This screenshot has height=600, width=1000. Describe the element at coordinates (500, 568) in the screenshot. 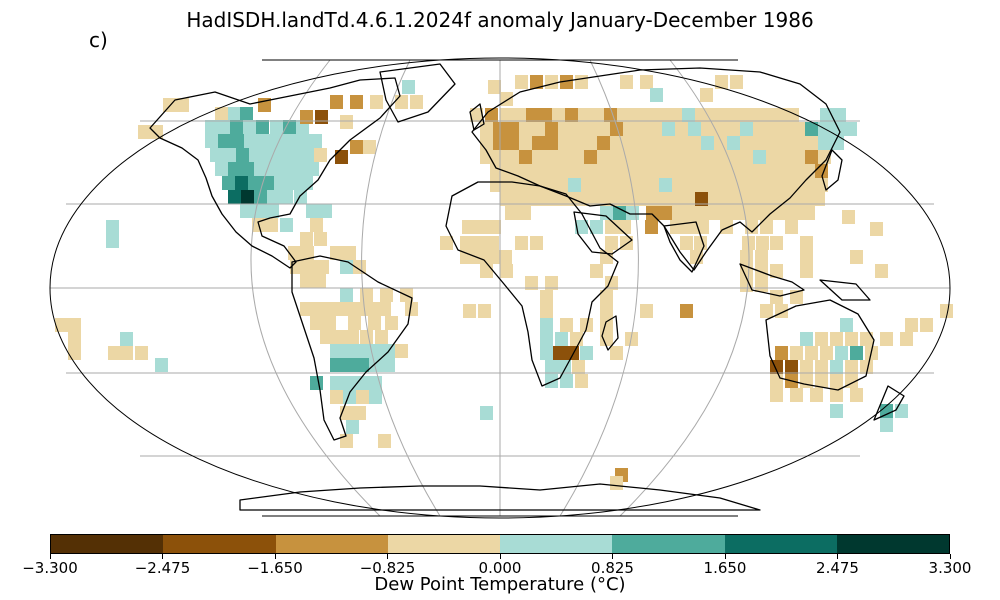

I see `colorbar-tick-label: 0.000` at that location.